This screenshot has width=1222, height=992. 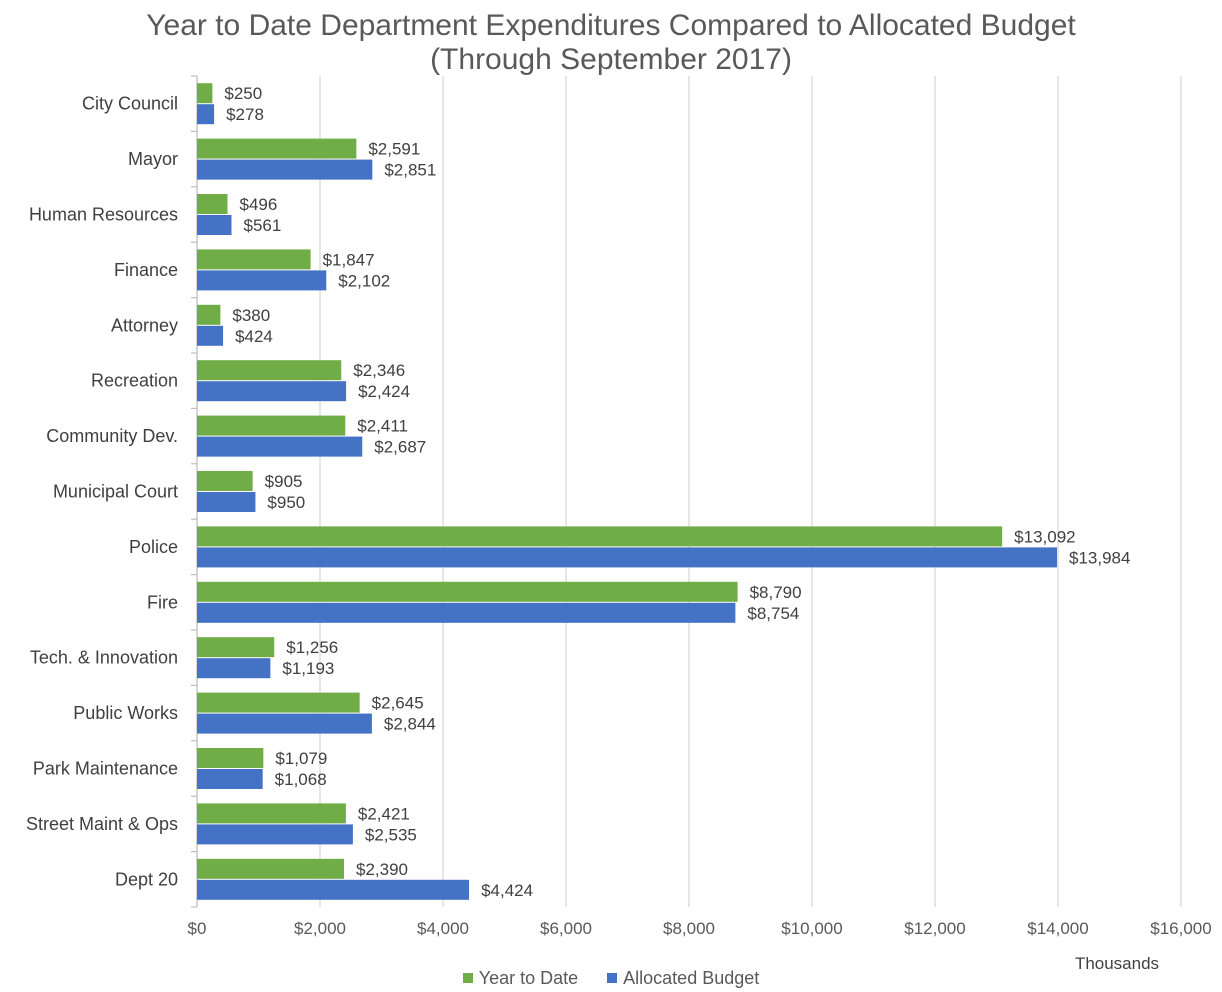 What do you see at coordinates (384, 813) in the screenshot?
I see `data-label: $2,421` at bounding box center [384, 813].